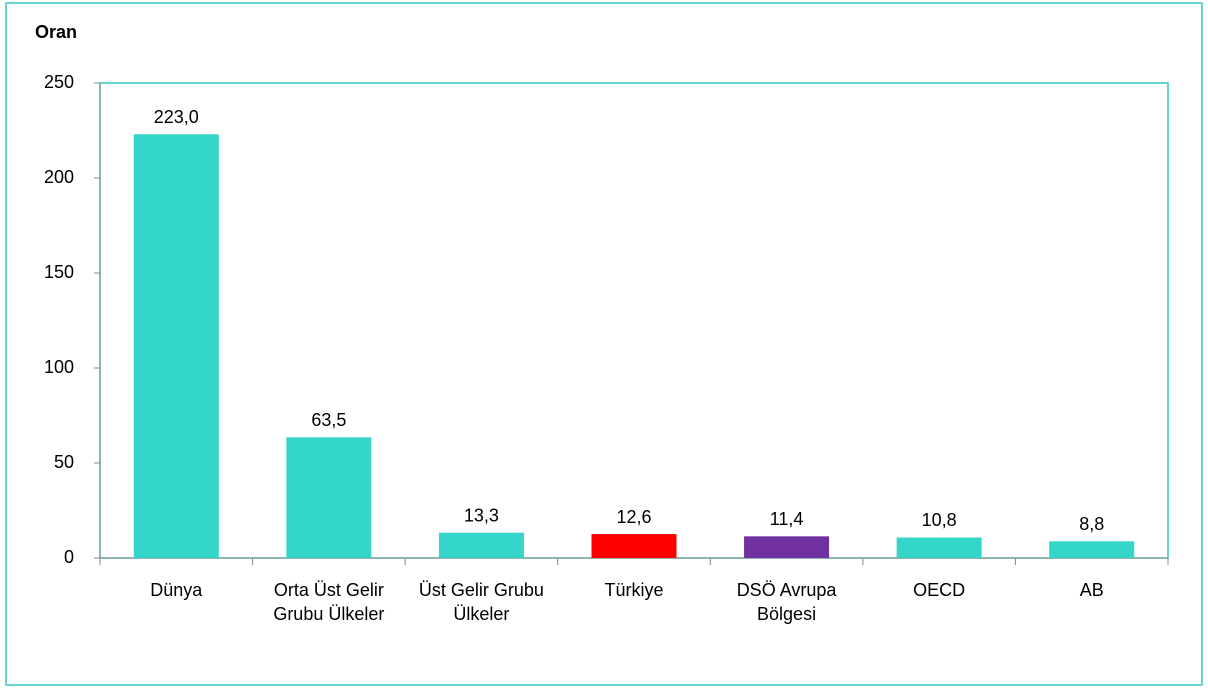 The height and width of the screenshot is (690, 1208). Describe the element at coordinates (481, 515) in the screenshot. I see `data-label: 13,3` at that location.